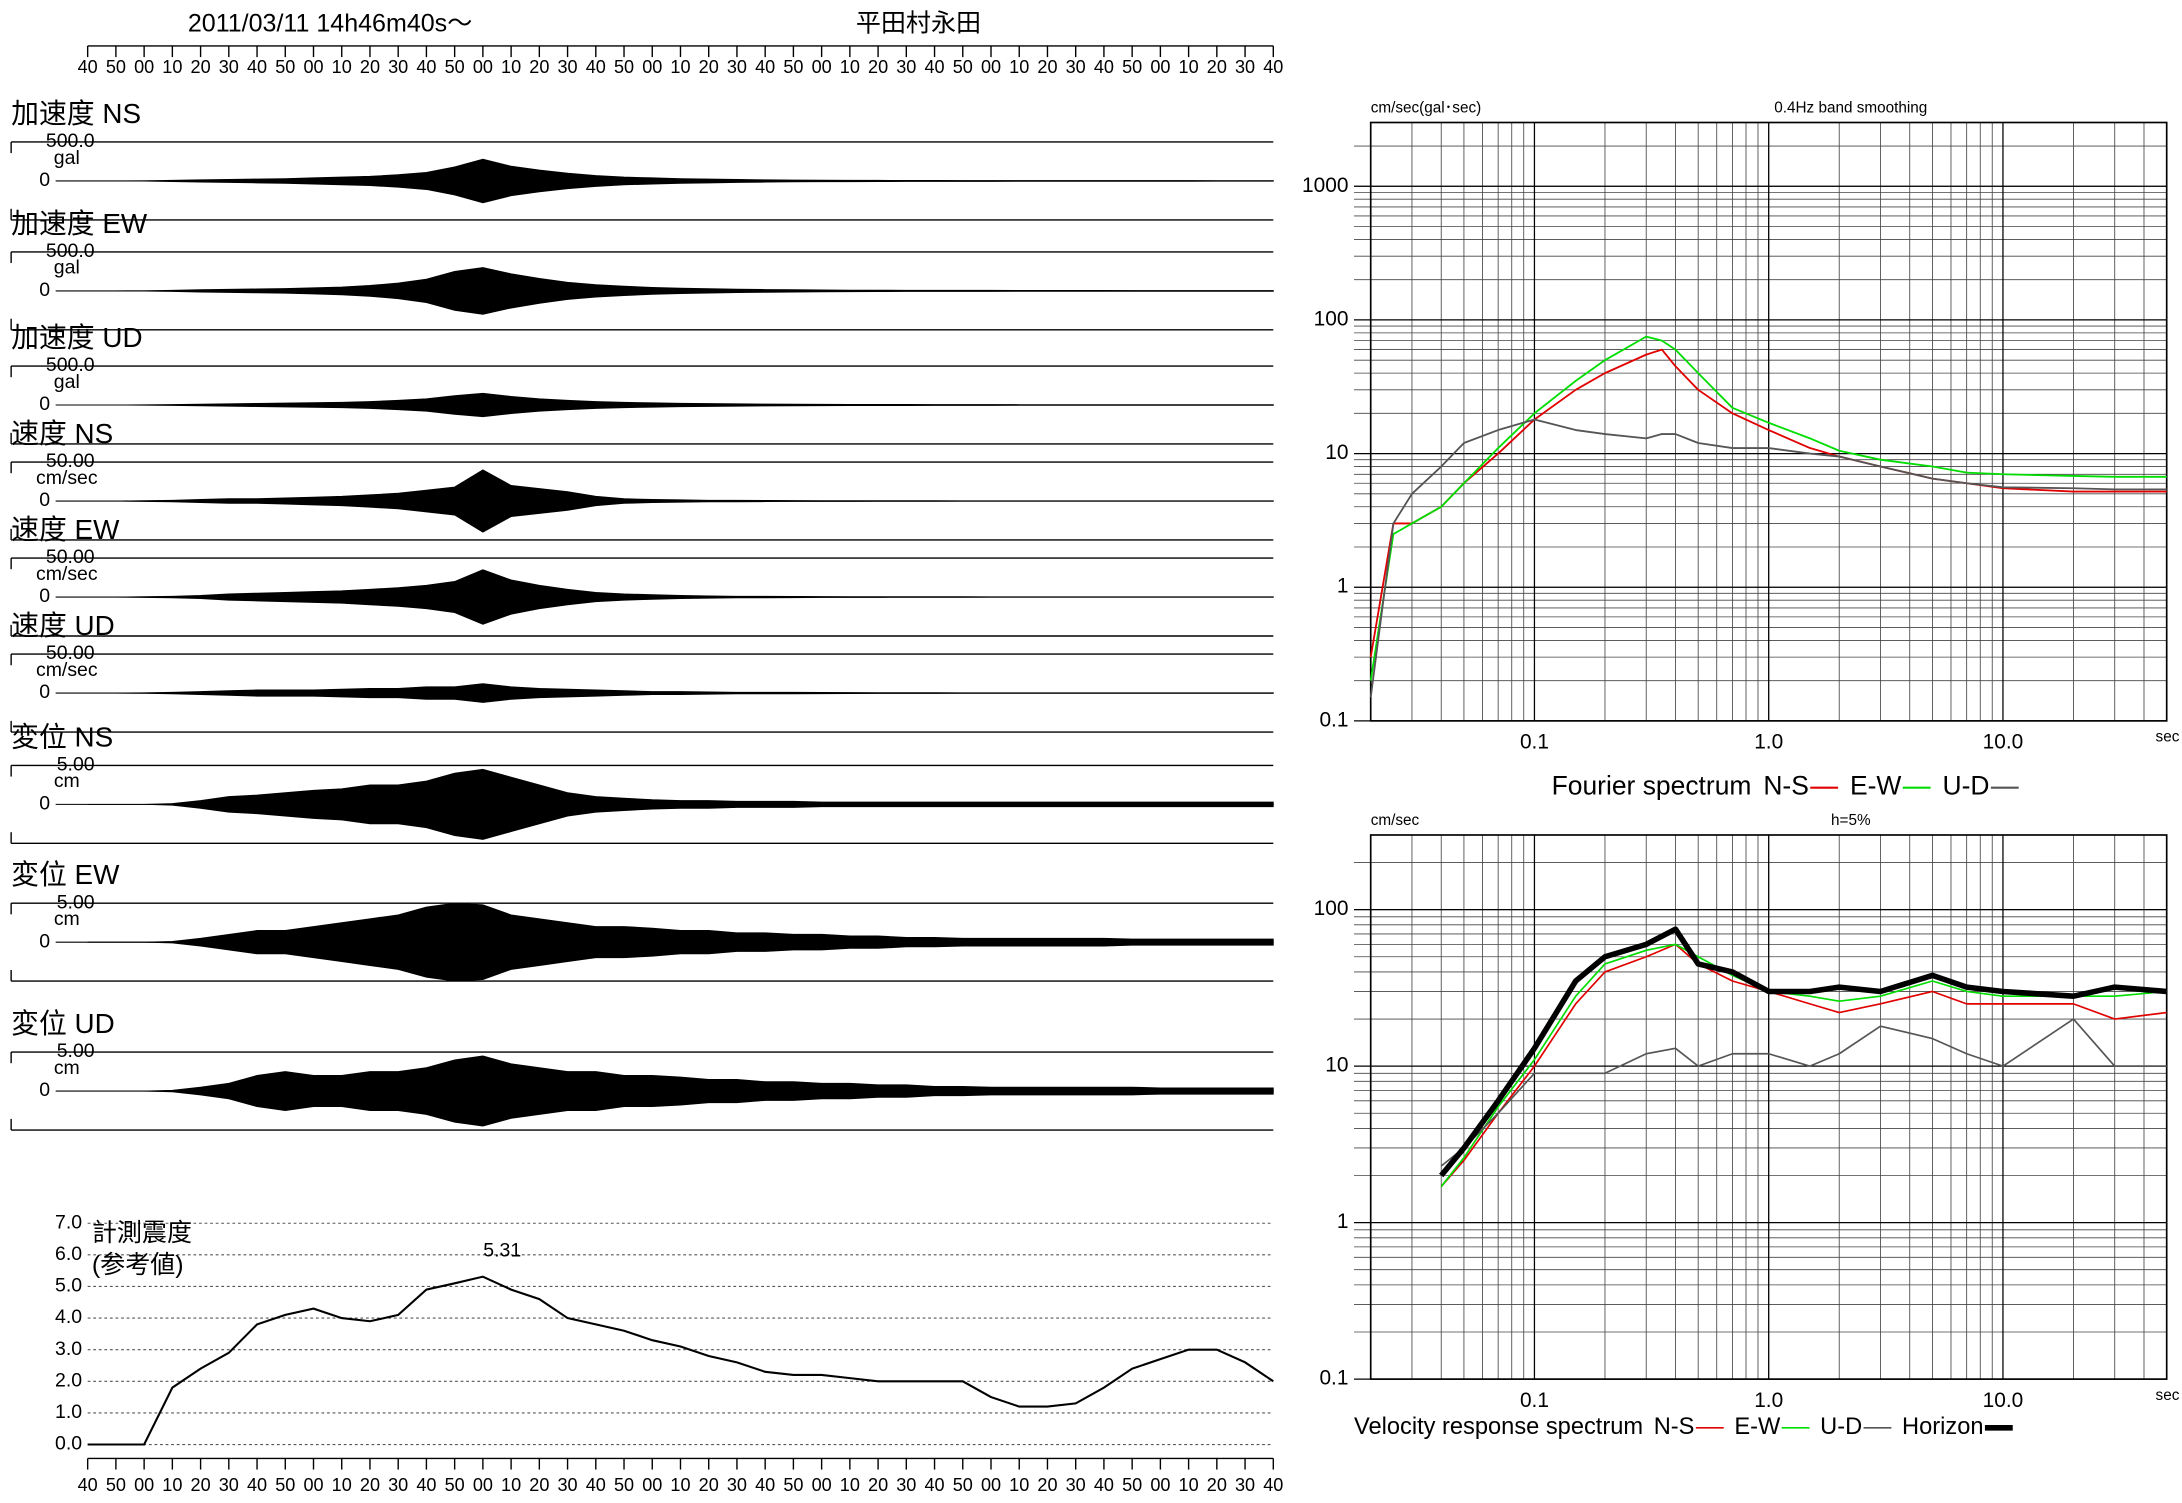  What do you see at coordinates (67, 158) in the screenshot?
I see `unit-label: gal` at bounding box center [67, 158].